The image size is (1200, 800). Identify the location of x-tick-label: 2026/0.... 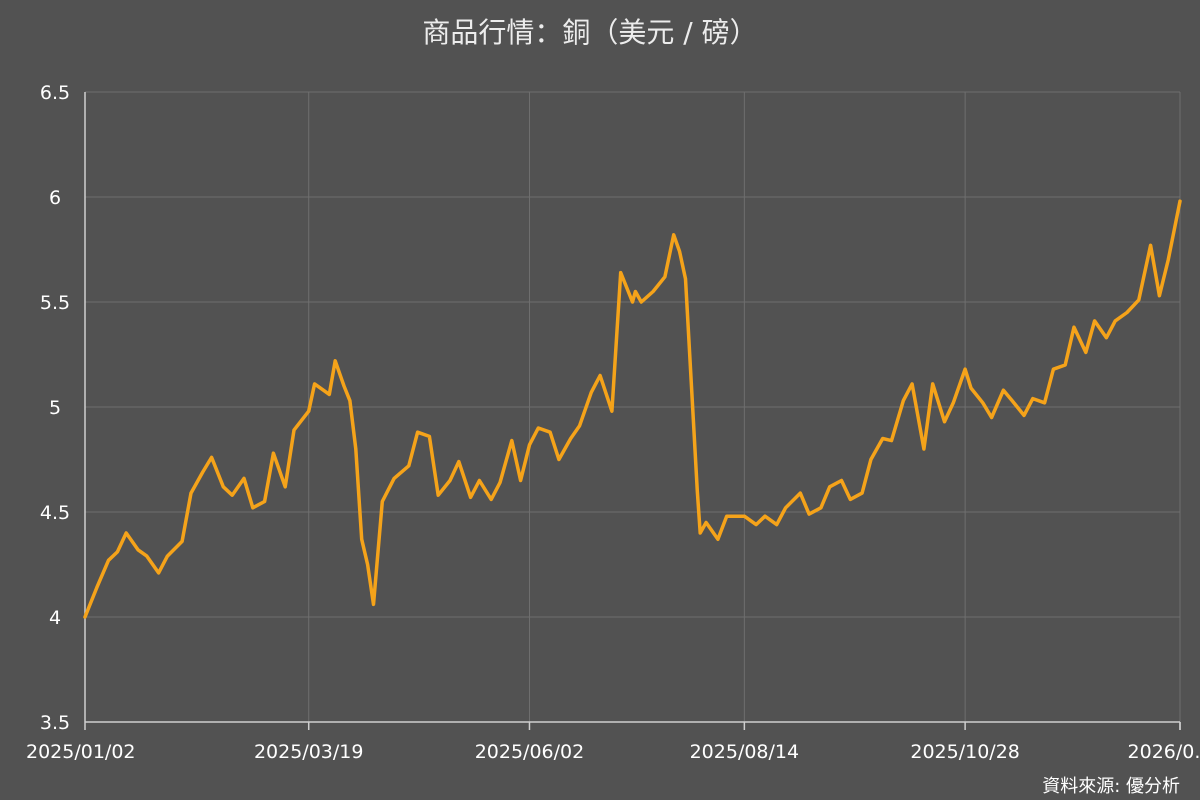
(1164, 752).